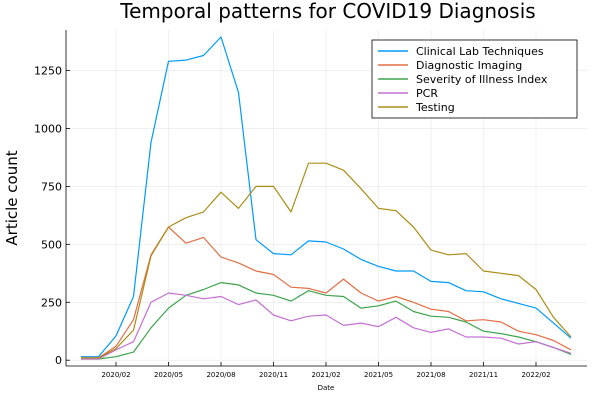 This screenshot has height=400, width=600. Describe the element at coordinates (480, 51) in the screenshot. I see `legend-label: Clinical Lab Techniques` at that location.